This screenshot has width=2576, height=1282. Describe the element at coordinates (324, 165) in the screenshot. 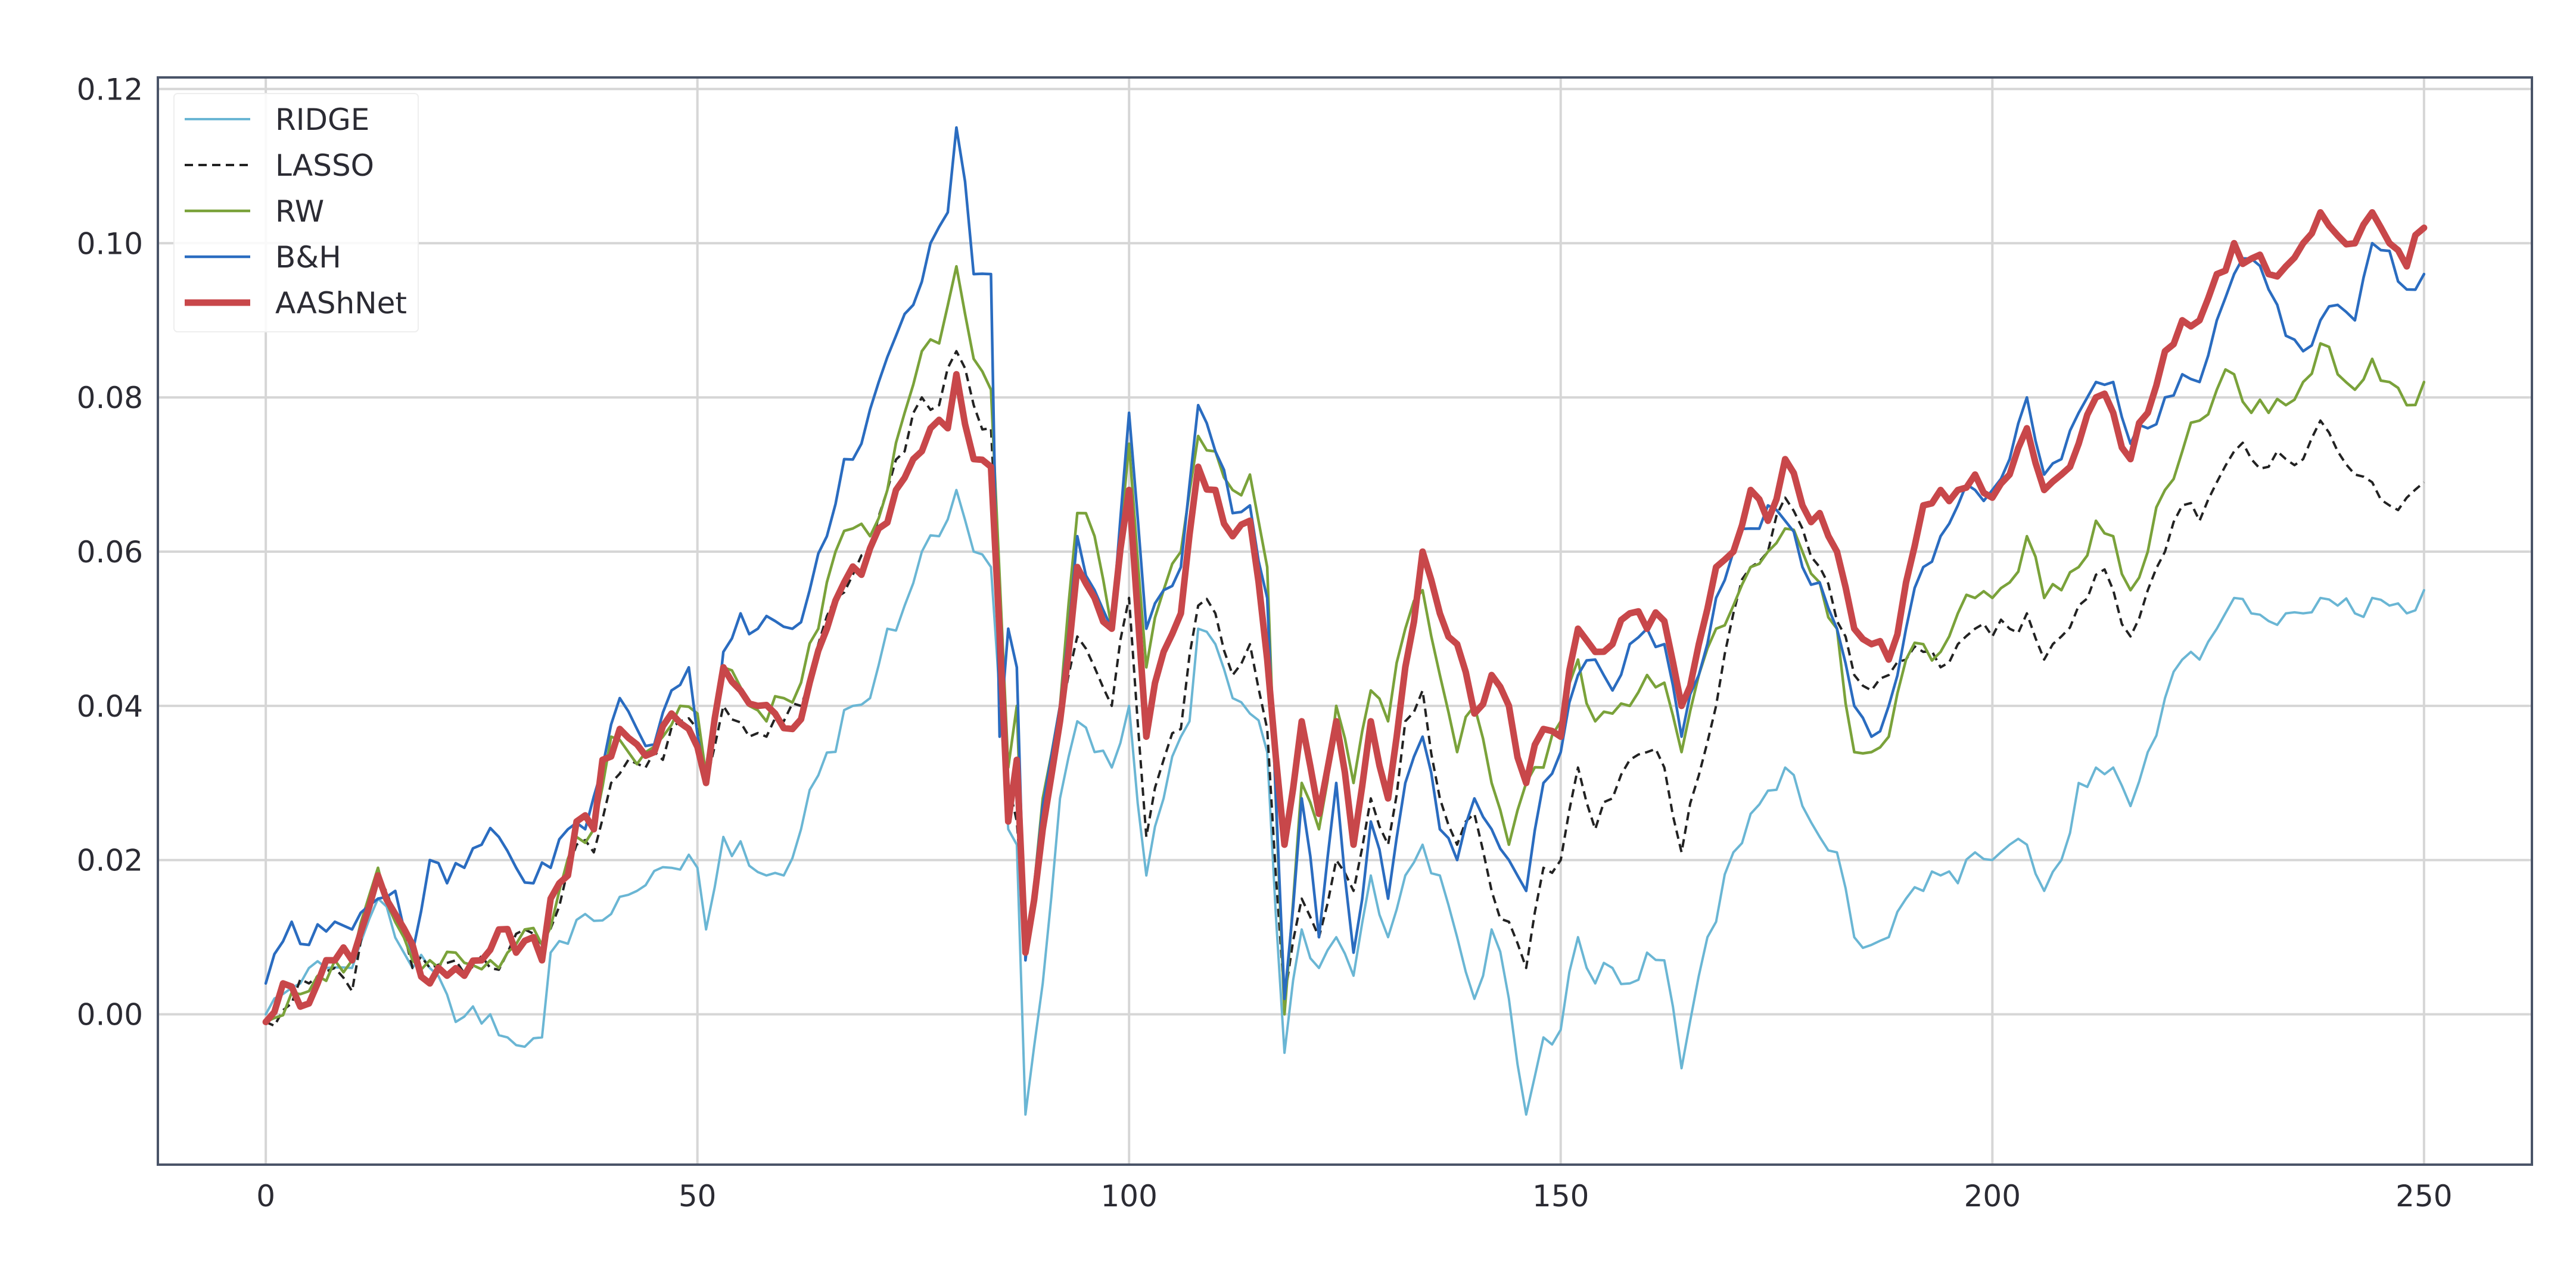

I see `legend-label: LASSO` at that location.